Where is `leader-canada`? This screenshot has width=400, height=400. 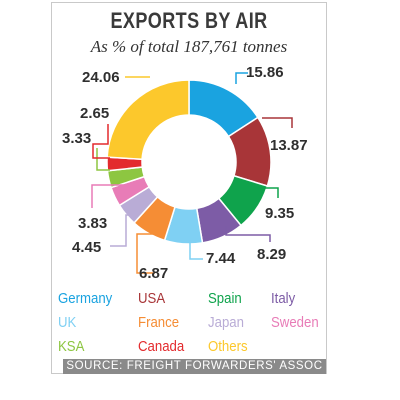 leader-canada is located at coordinates (101, 141).